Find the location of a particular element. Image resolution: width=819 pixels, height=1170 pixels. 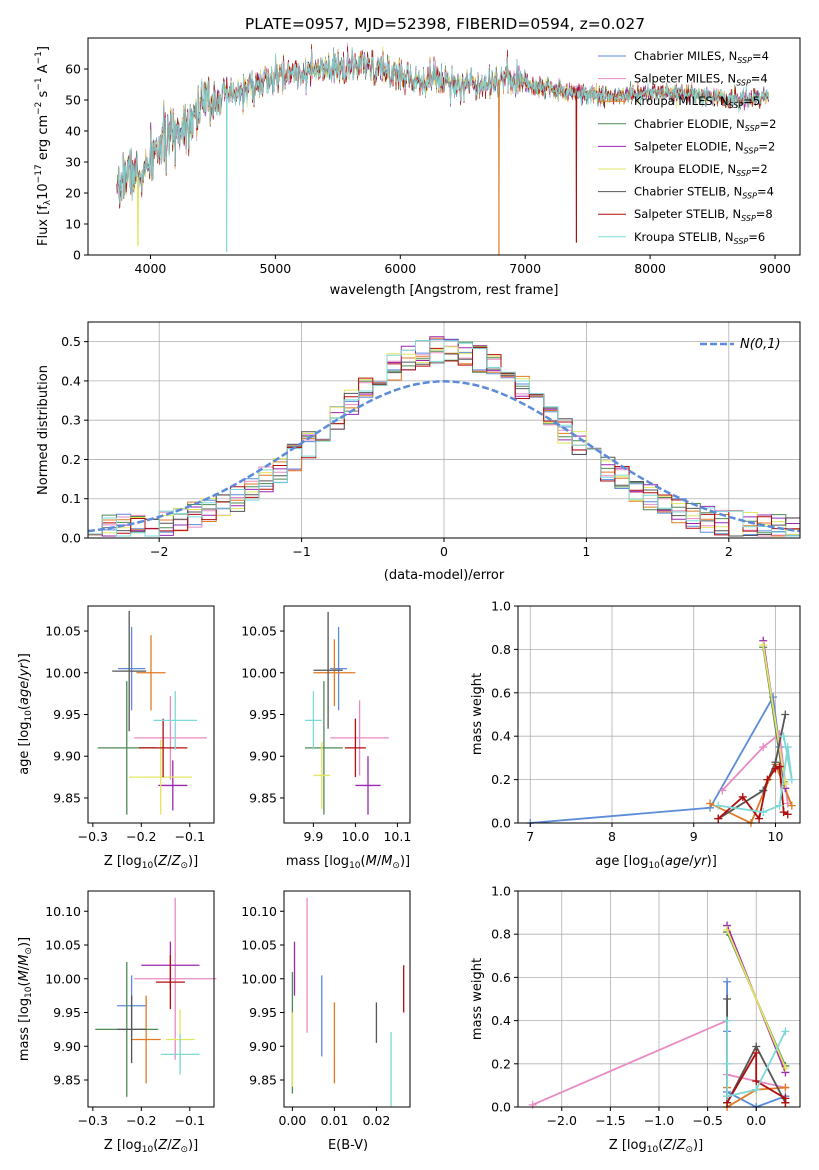

age-vs-Z-x-label: Z [log10(Z/Z⊙)] is located at coordinates (151, 862).